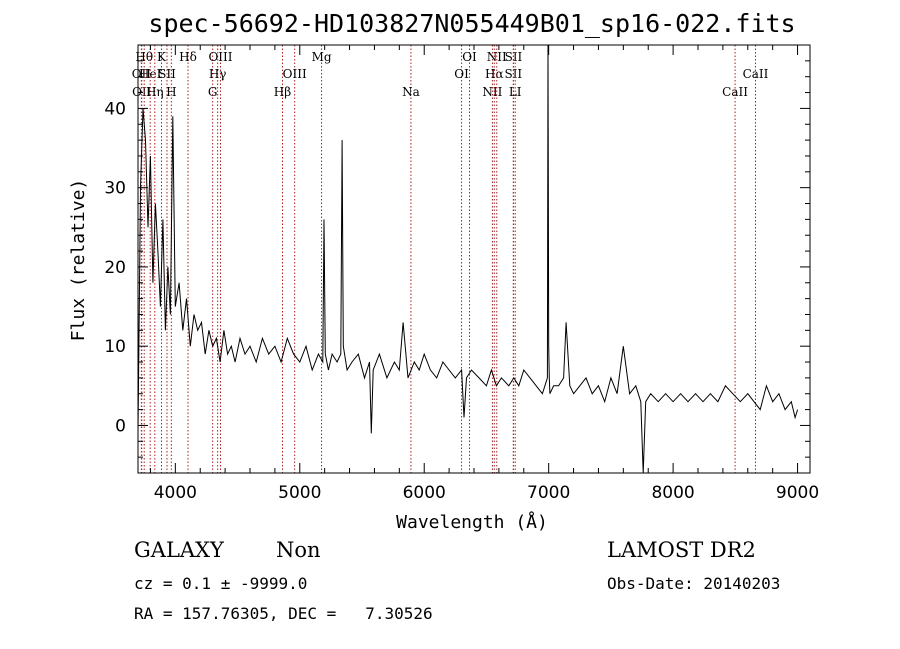 This screenshot has height=649, width=900. Describe the element at coordinates (155, 92) in the screenshot. I see `line-label-4: Hη` at that location.